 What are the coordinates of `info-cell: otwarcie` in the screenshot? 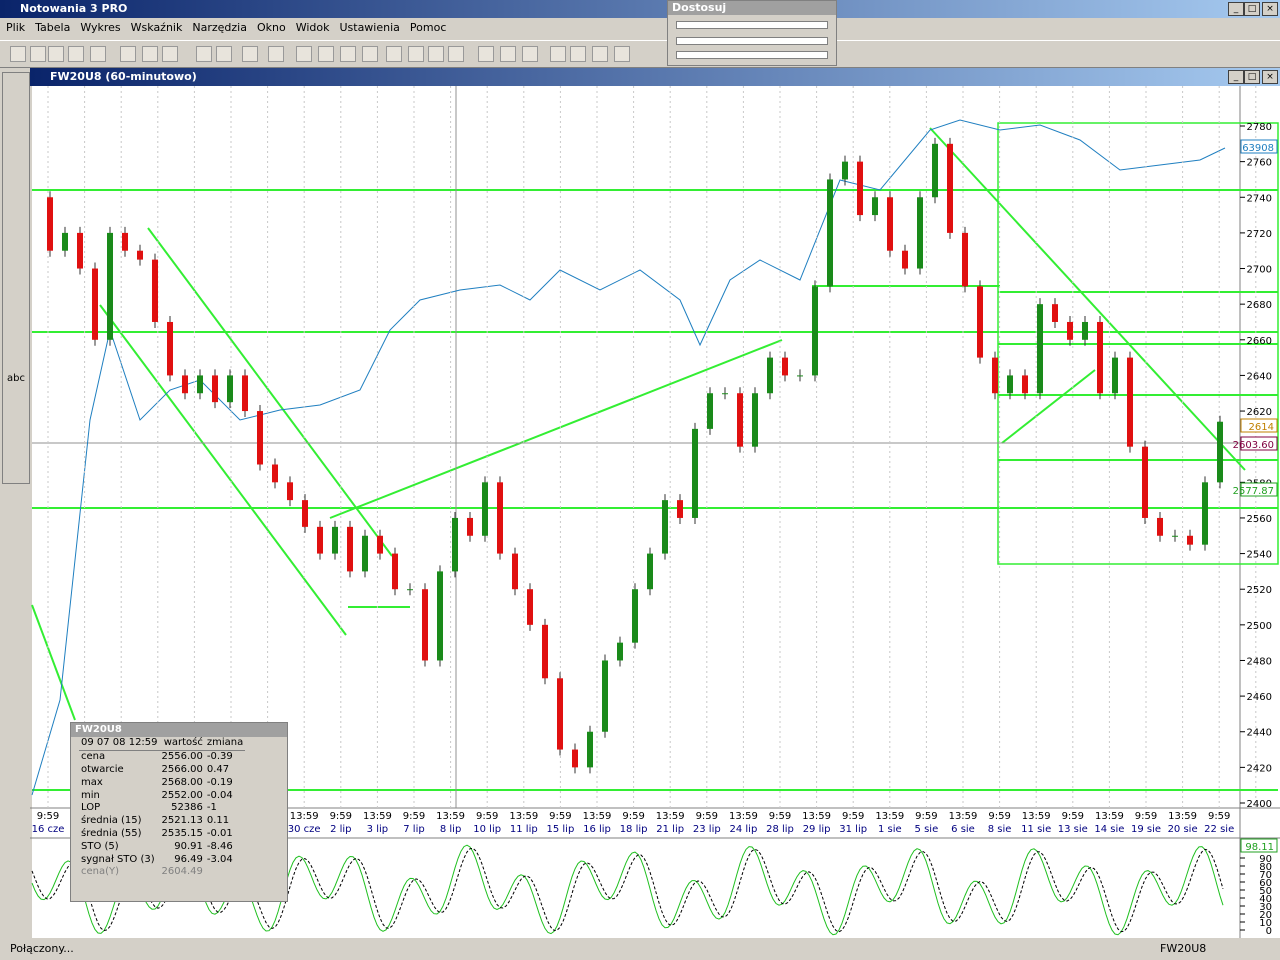 It's located at (102, 769).